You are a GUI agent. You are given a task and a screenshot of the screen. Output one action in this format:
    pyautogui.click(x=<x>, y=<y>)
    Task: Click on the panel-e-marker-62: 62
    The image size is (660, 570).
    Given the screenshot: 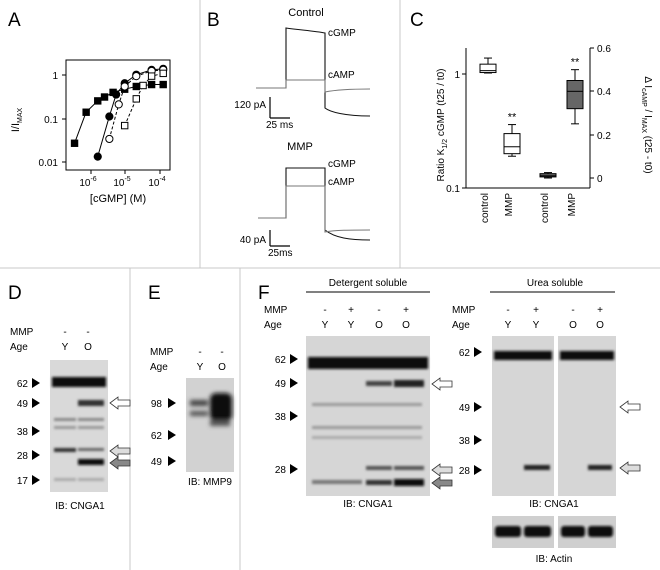 What is the action you would take?
    pyautogui.click(x=157, y=436)
    